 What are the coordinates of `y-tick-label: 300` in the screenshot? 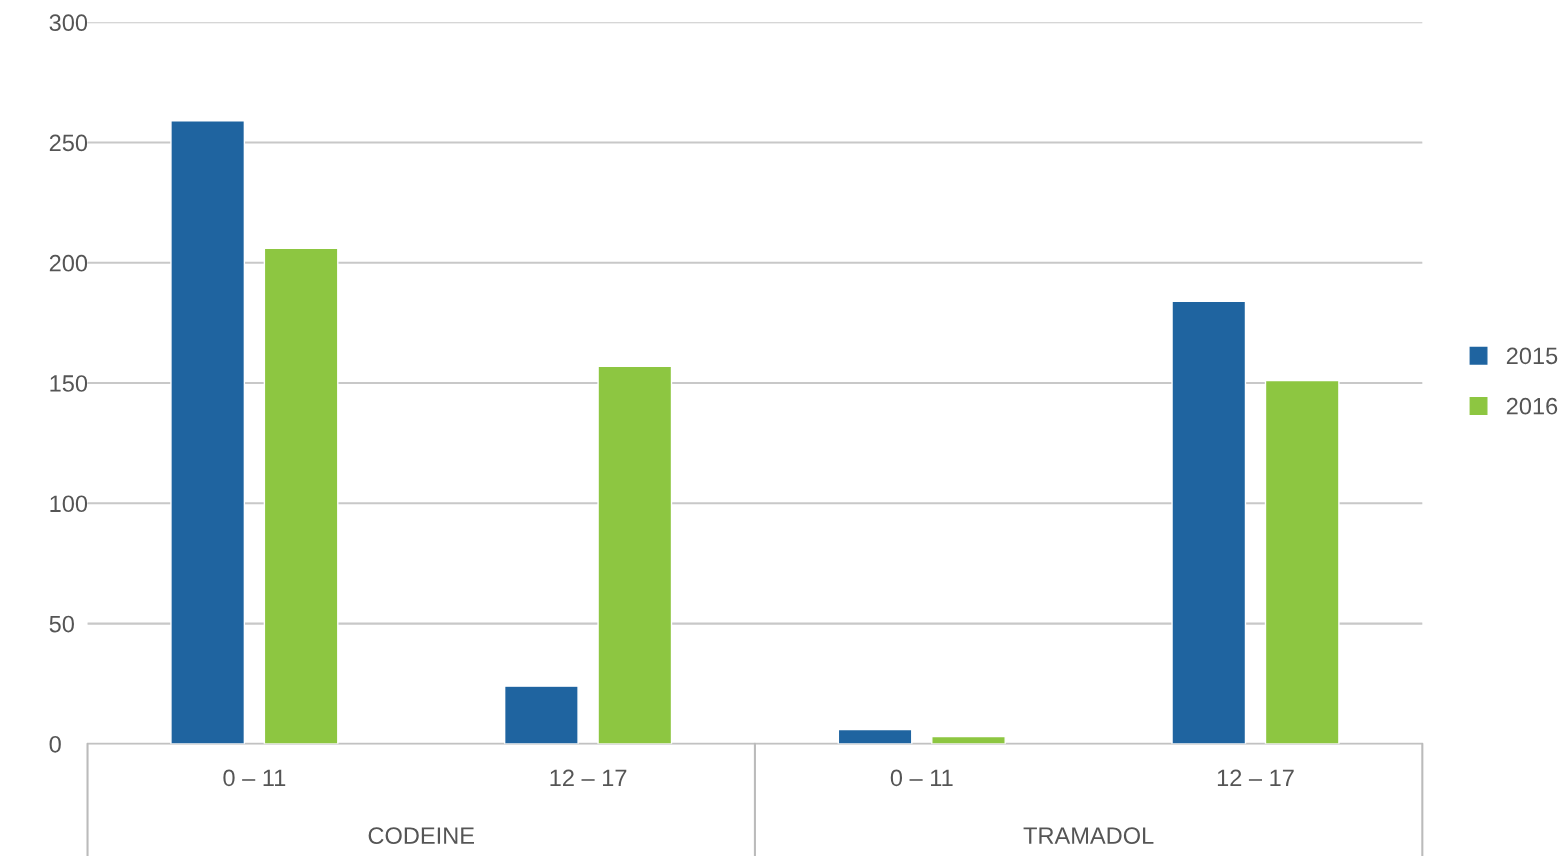 It's located at (68, 23).